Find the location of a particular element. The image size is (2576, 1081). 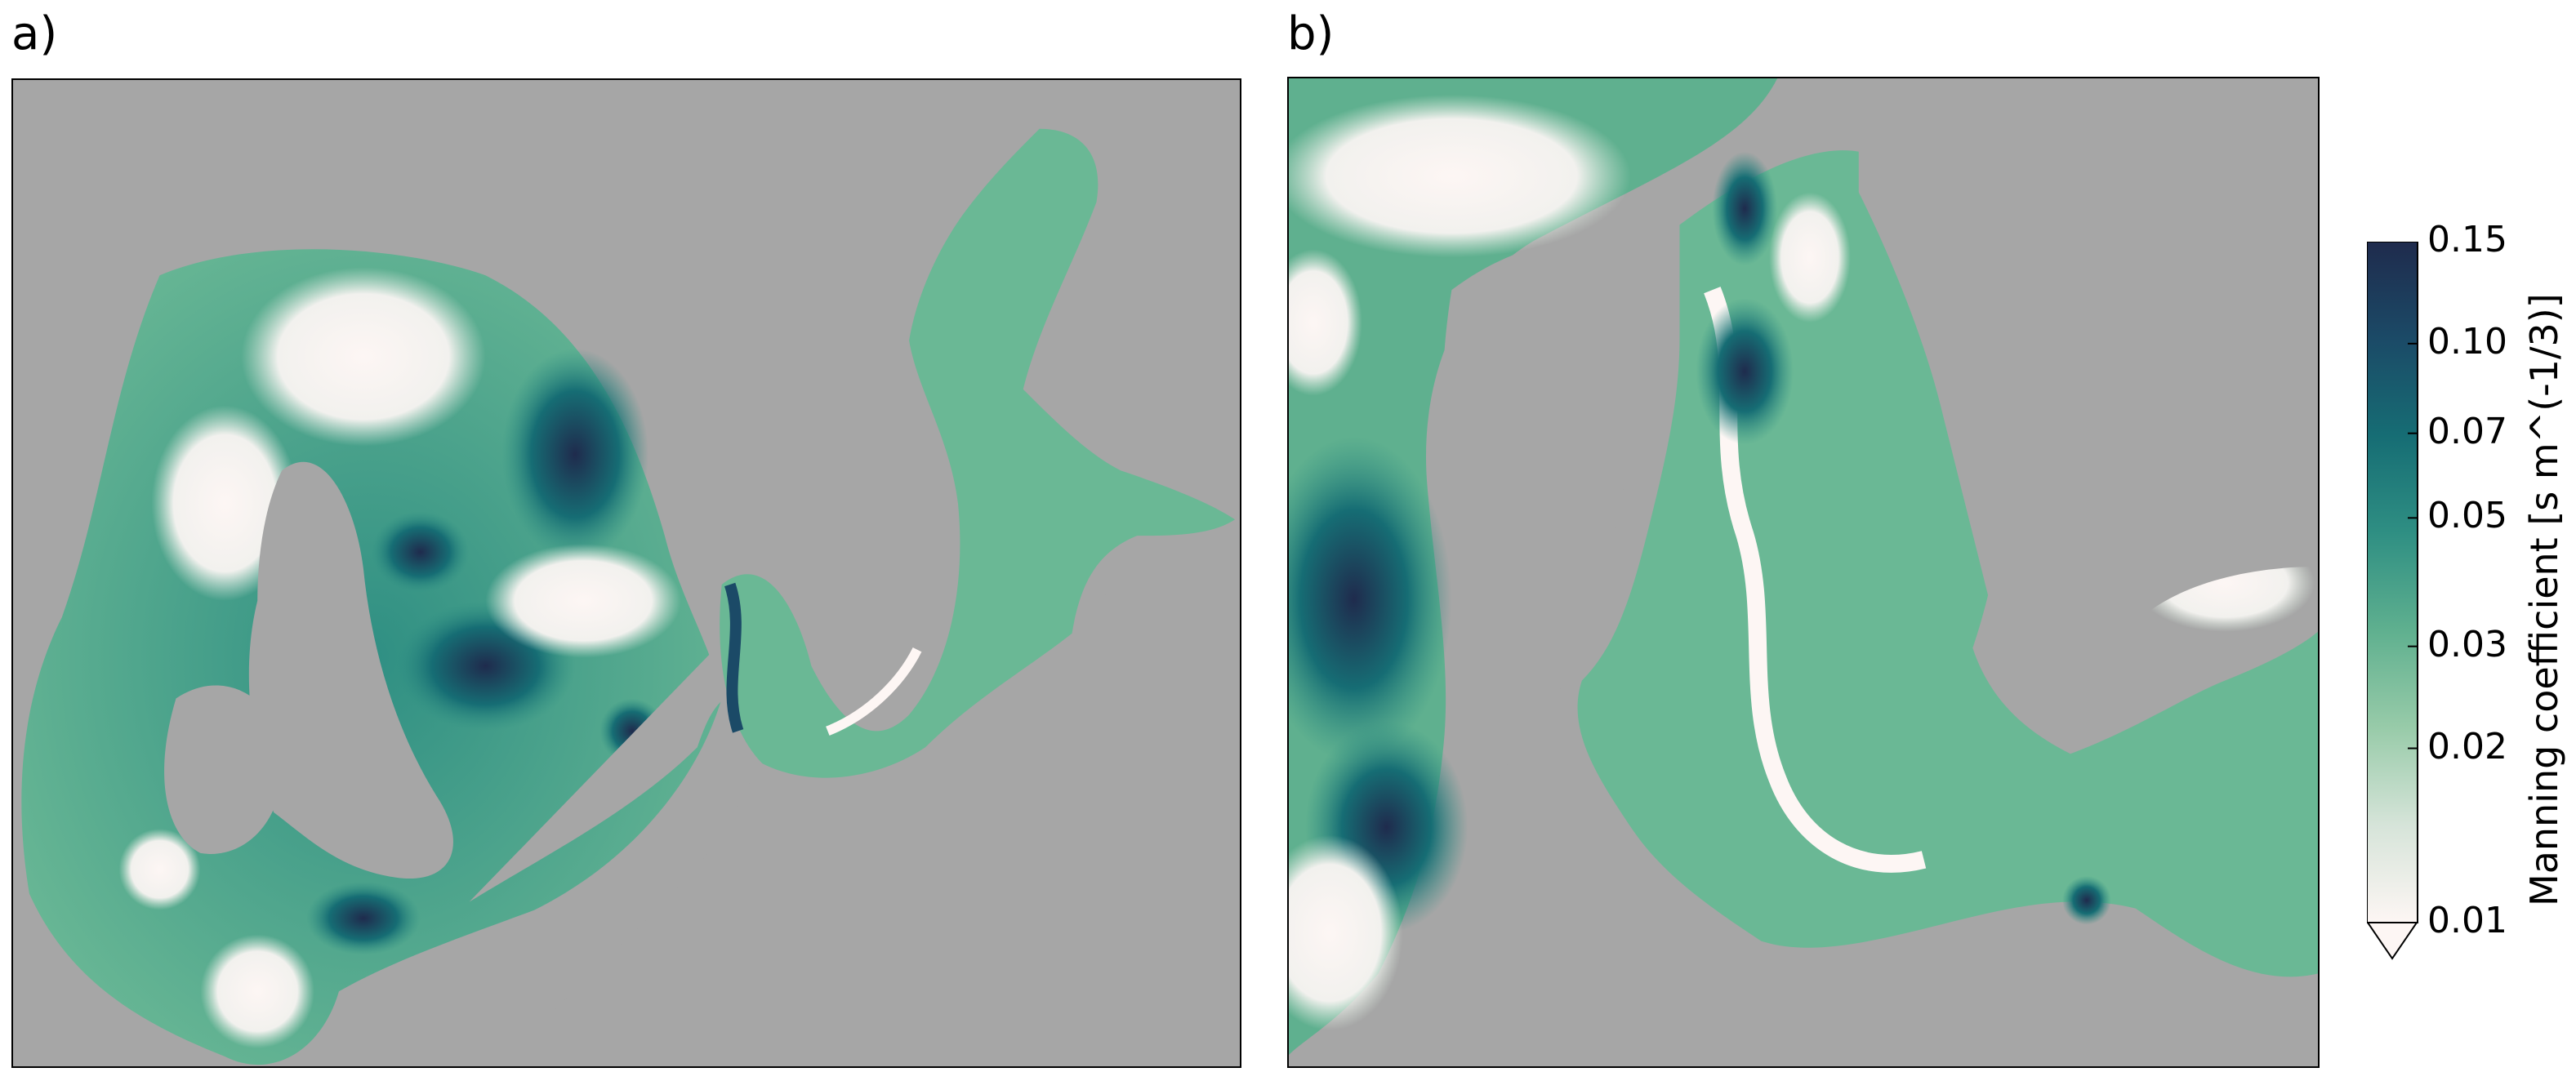

baltic-shallow is located at coordinates (874, 691).